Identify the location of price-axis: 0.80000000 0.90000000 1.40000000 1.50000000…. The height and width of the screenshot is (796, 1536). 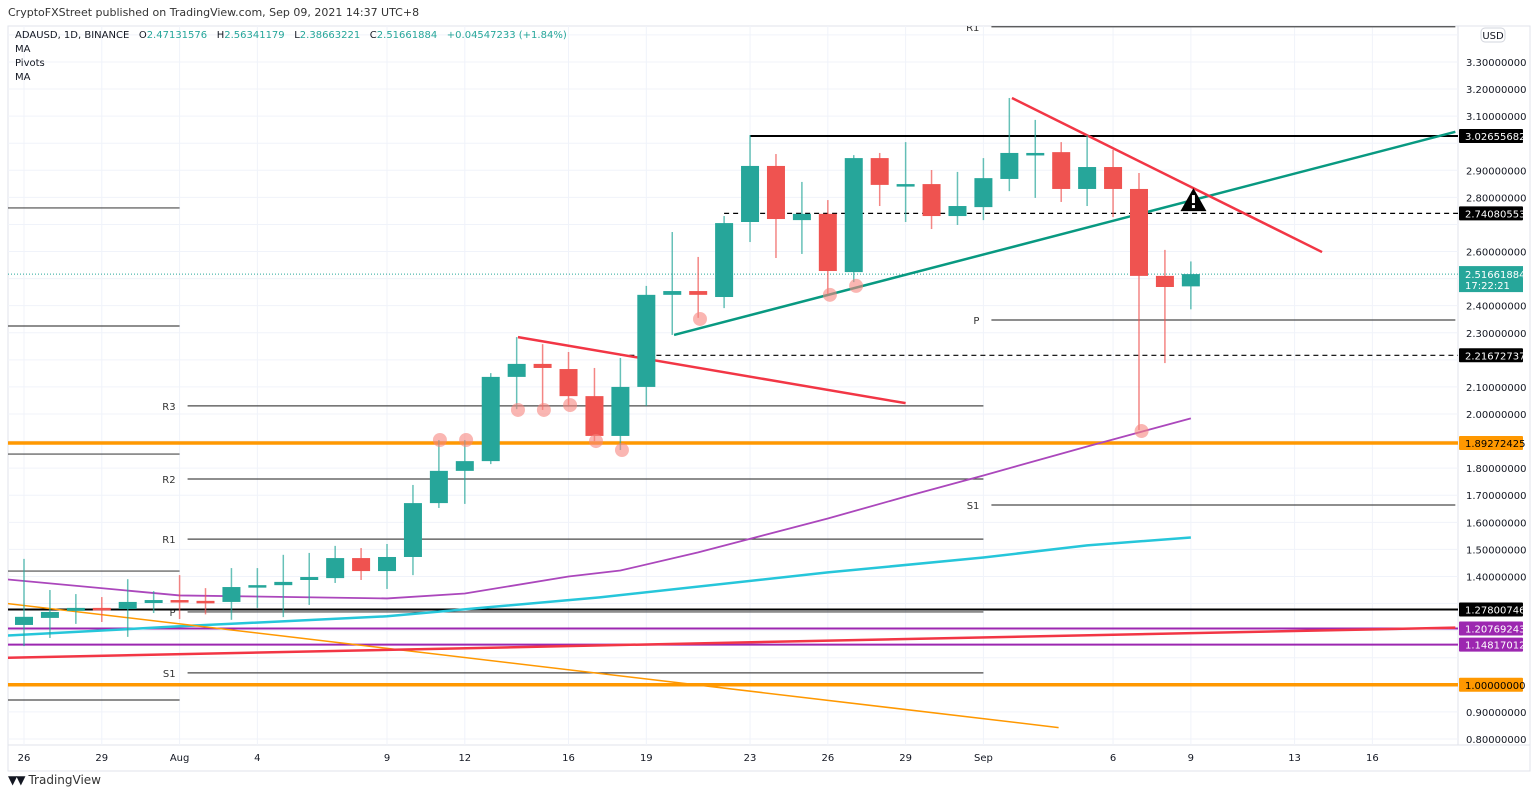
(1492, 386).